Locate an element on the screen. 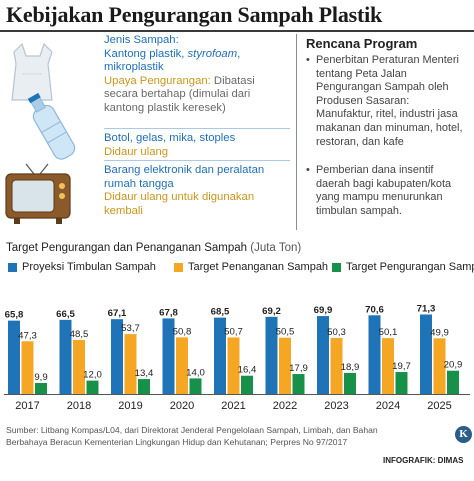 The image size is (474, 481). data-label: 50,7 is located at coordinates (233, 331).